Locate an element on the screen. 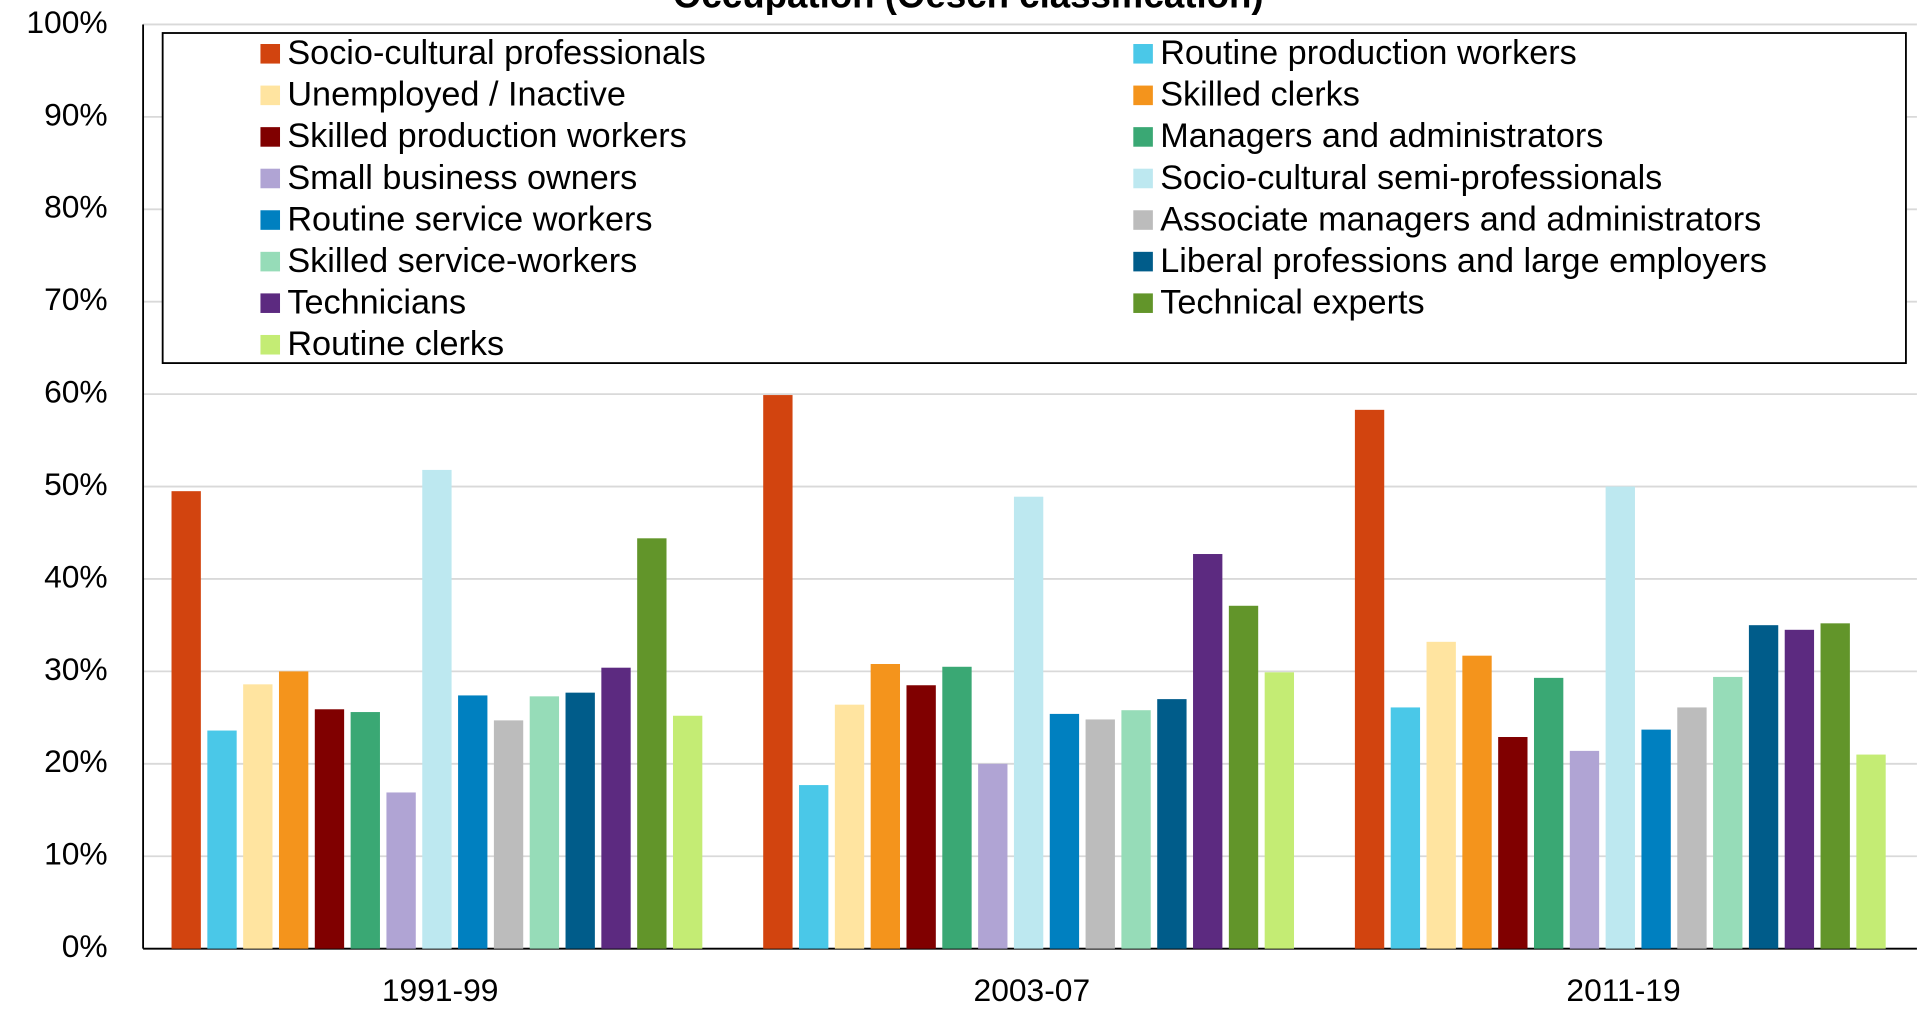  y-tick-label: 20% is located at coordinates (76, 761).